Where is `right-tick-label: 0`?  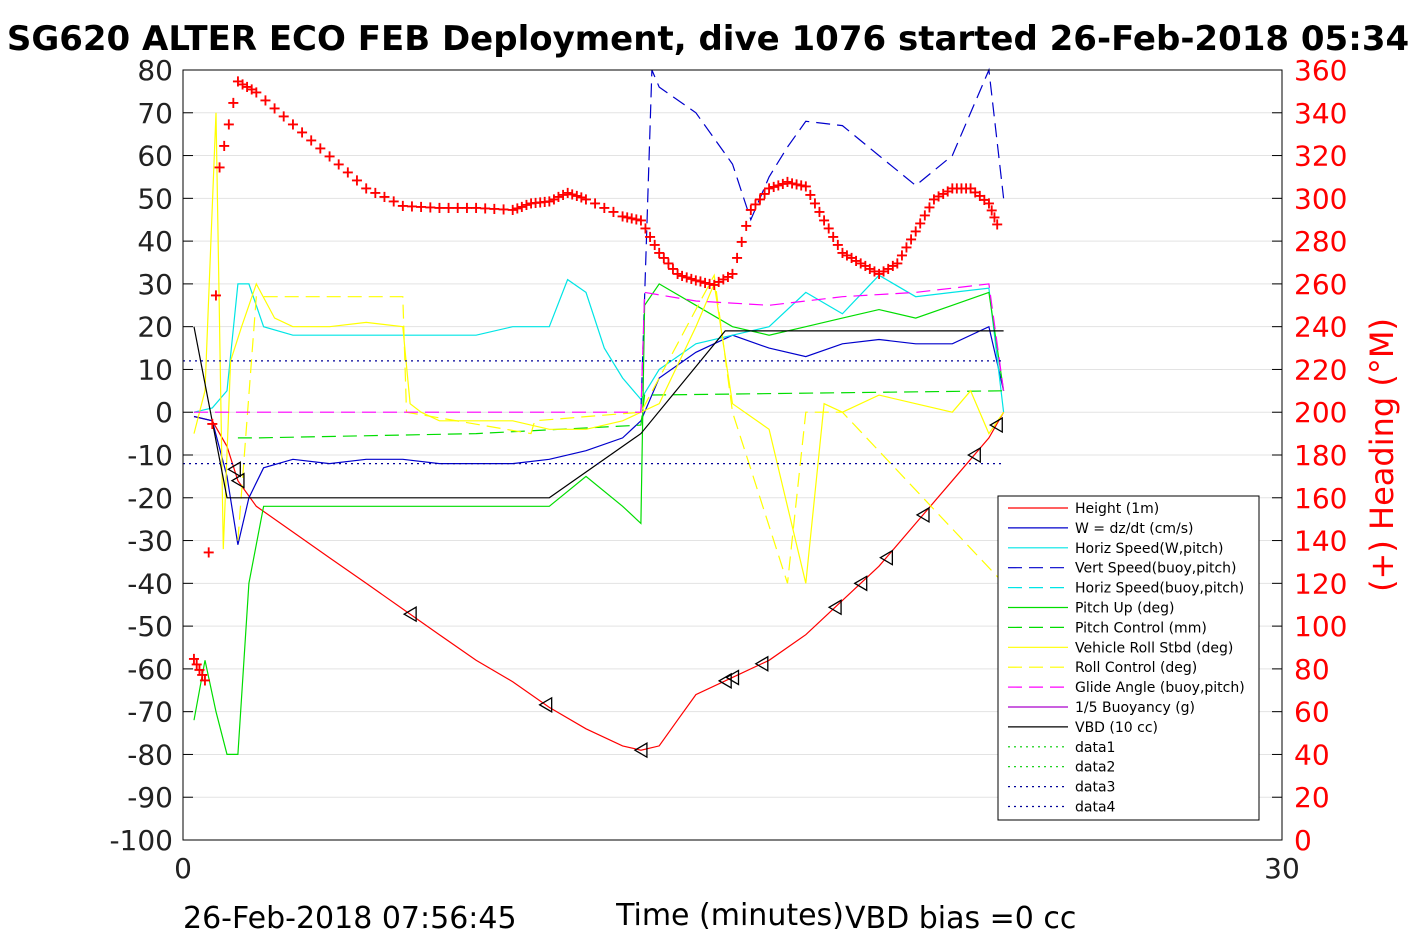
right-tick-label: 0 is located at coordinates (1303, 840).